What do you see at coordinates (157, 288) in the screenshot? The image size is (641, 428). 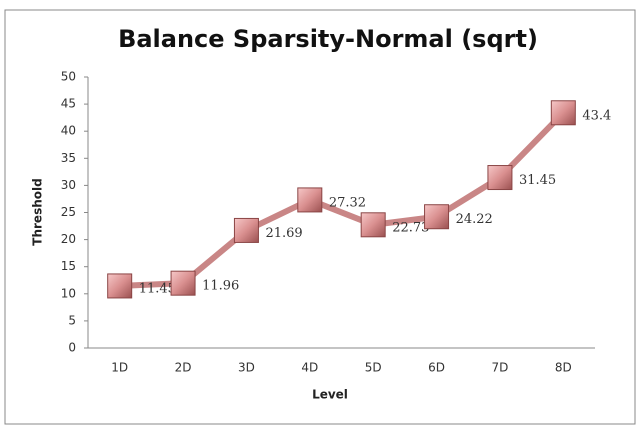 I see `data-label: 11.45` at bounding box center [157, 288].